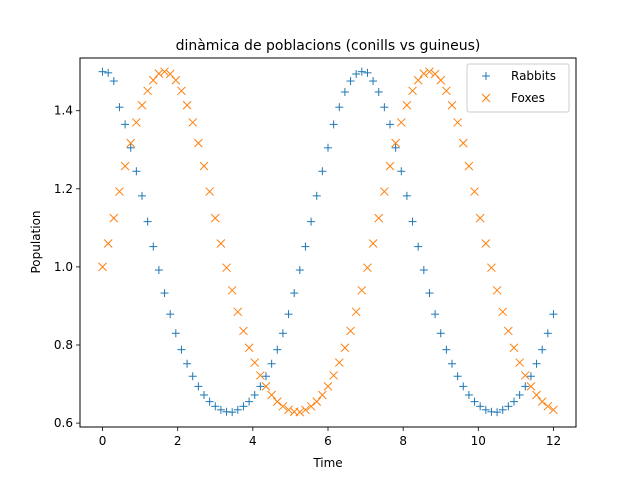 Image resolution: width=640 pixels, height=480 pixels. I want to click on y-tick-label: 1.4, so click(63, 111).